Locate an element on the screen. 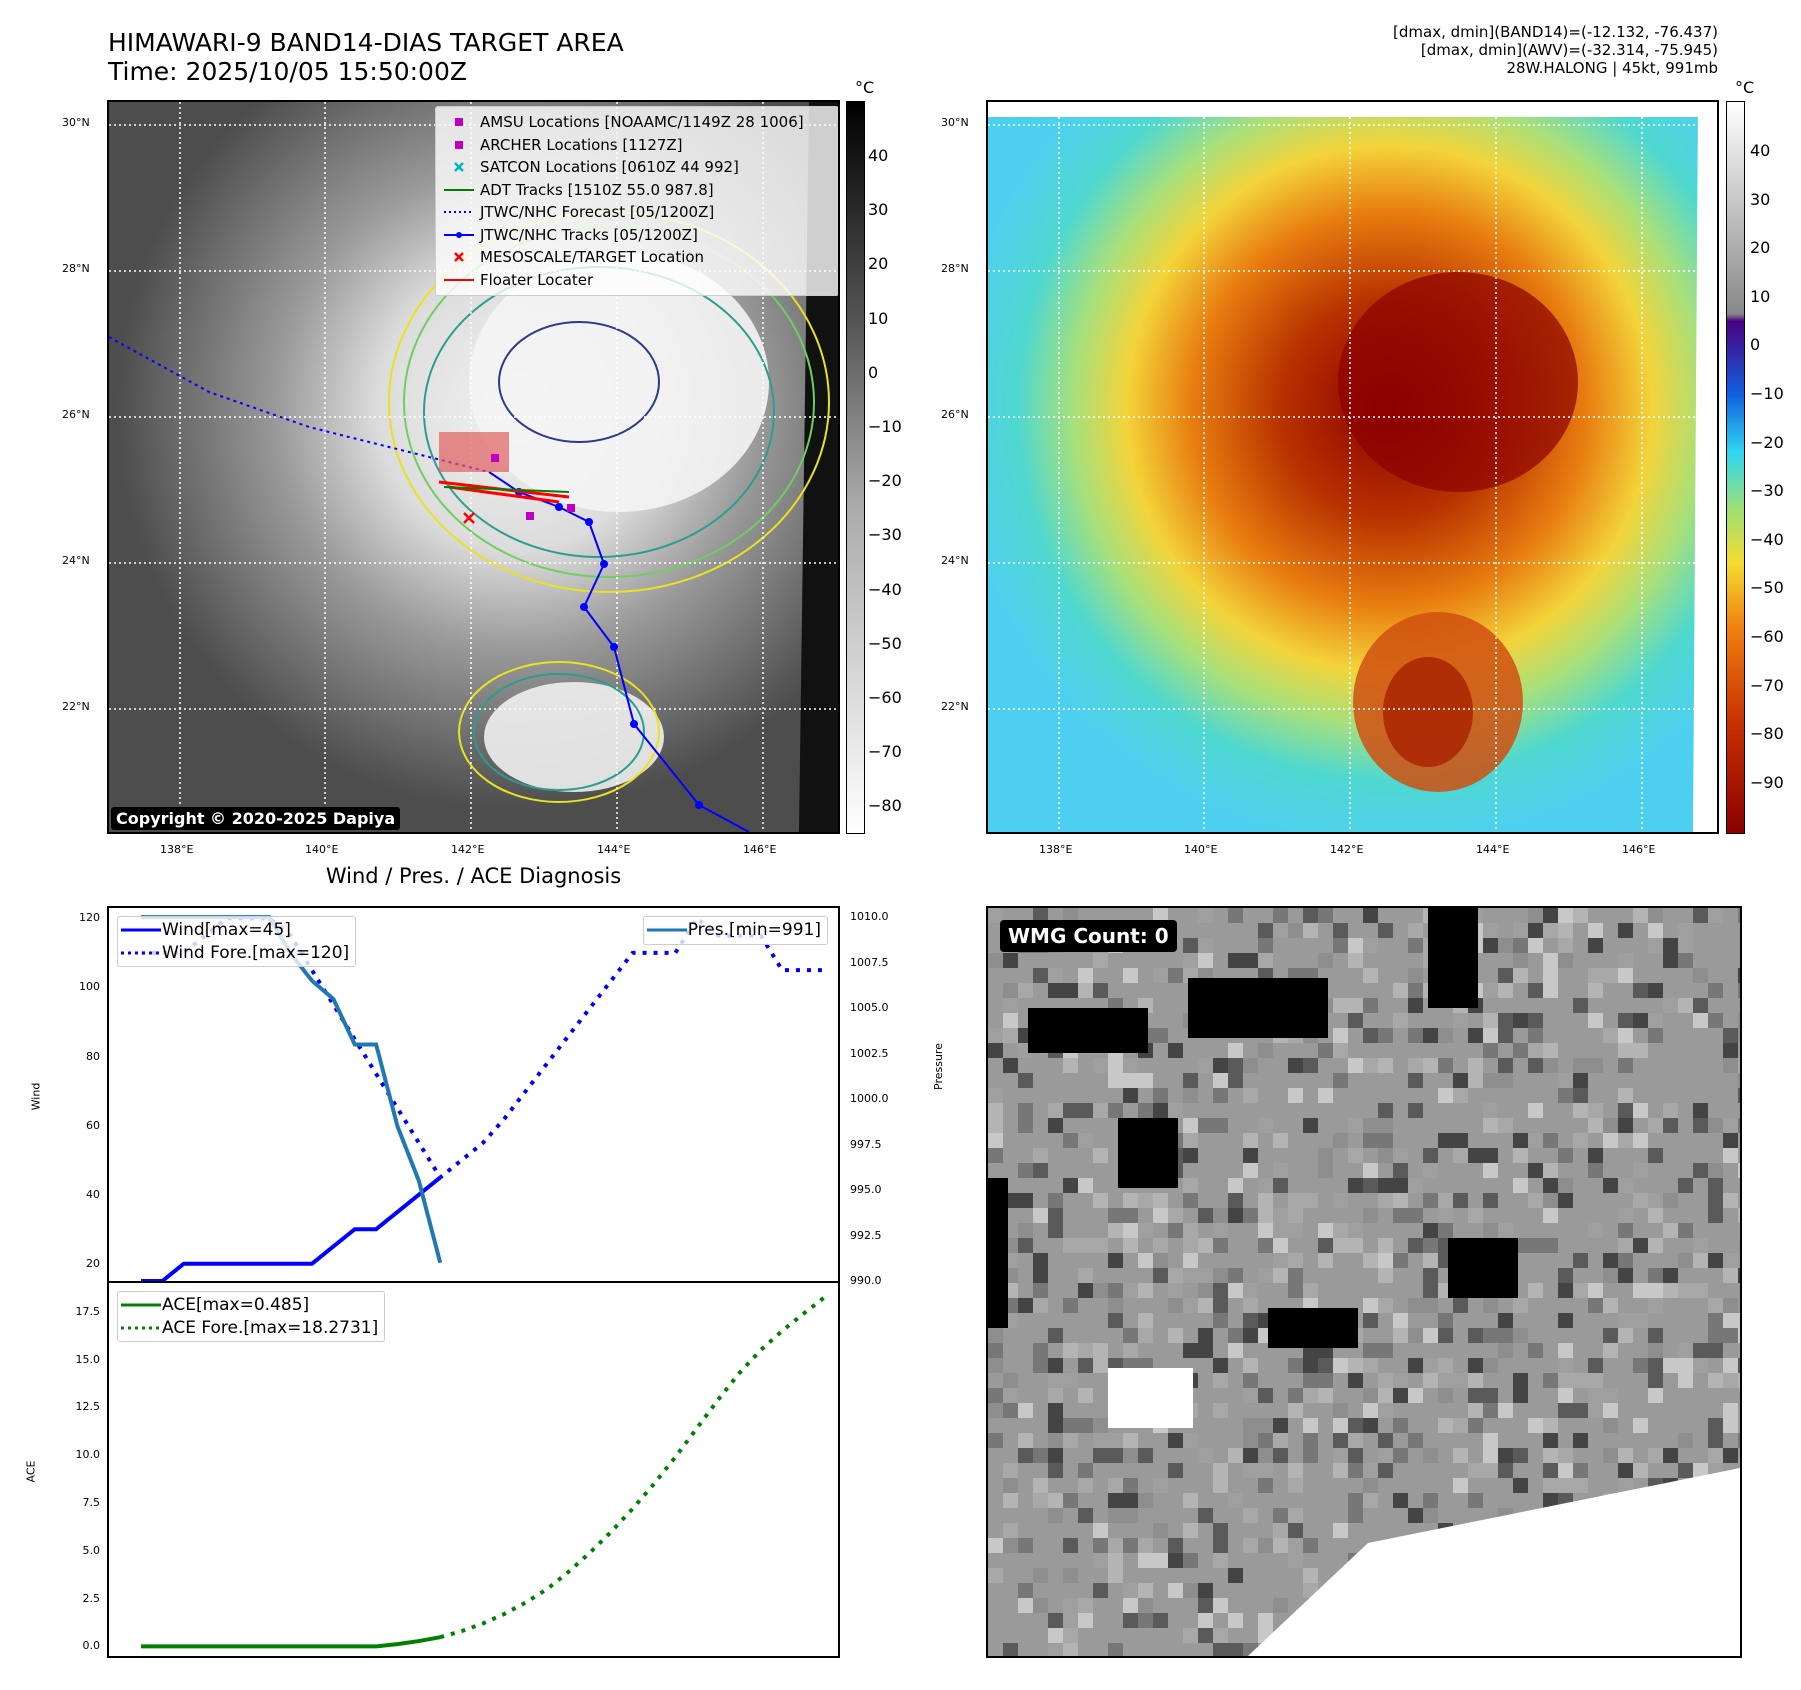 This screenshot has width=1801, height=1690. colorbar-tick: −20 is located at coordinates (885, 481).